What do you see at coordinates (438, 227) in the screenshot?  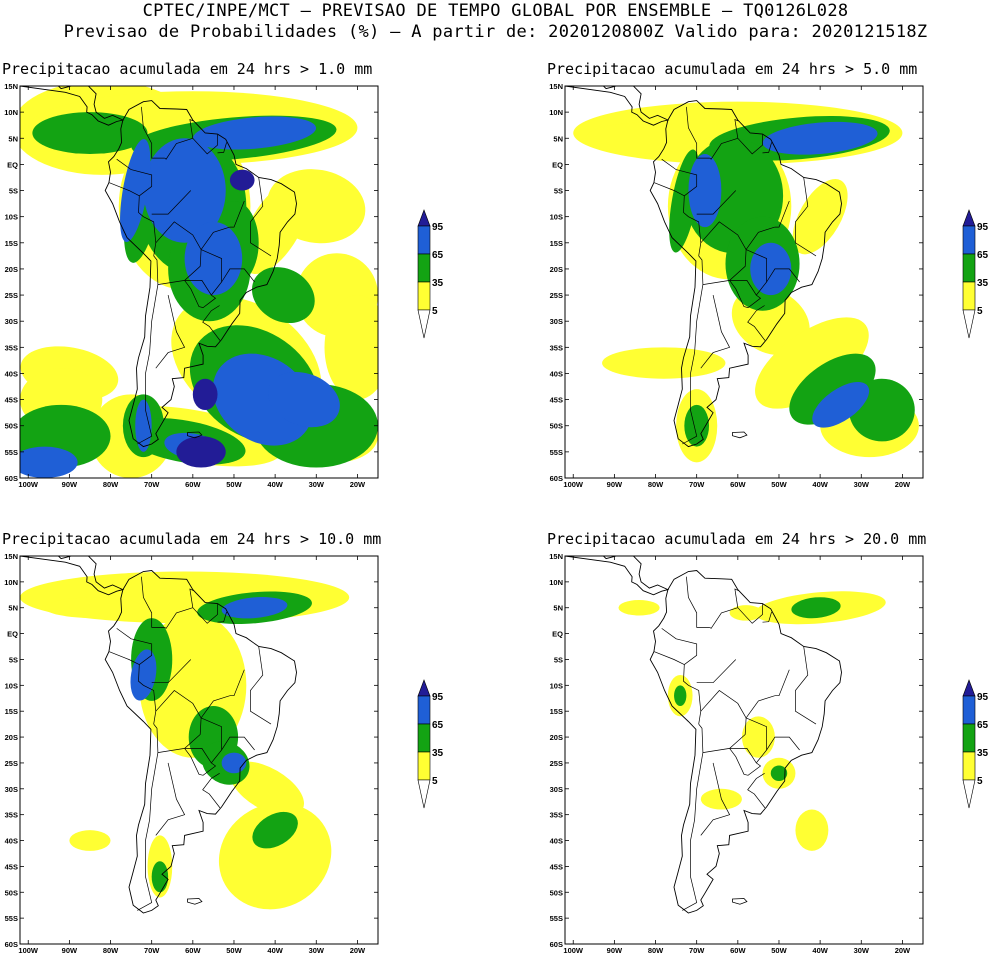 I see `legend-label: 95` at bounding box center [438, 227].